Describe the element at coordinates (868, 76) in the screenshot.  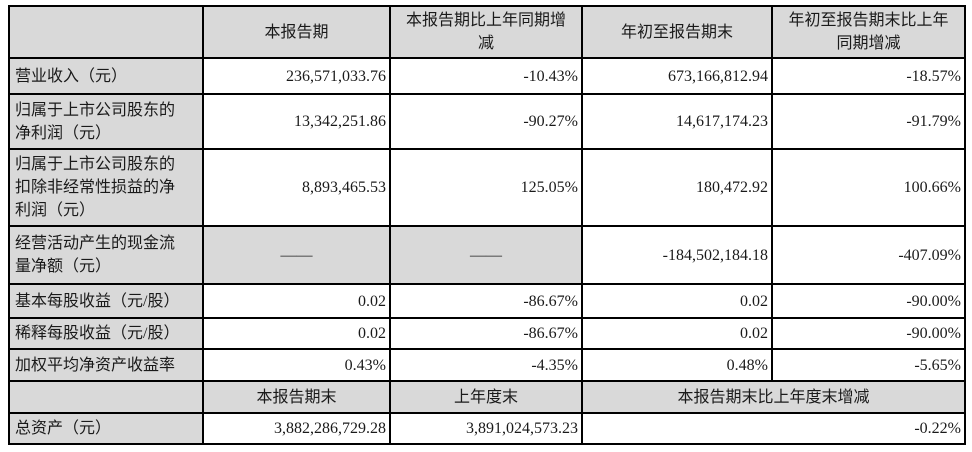
I see `value-cell: -18.57%` at that location.